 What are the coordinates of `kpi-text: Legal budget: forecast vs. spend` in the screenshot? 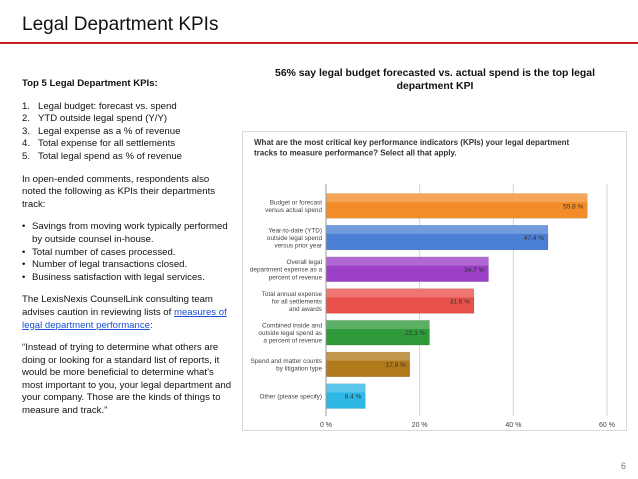 It's located at (107, 106).